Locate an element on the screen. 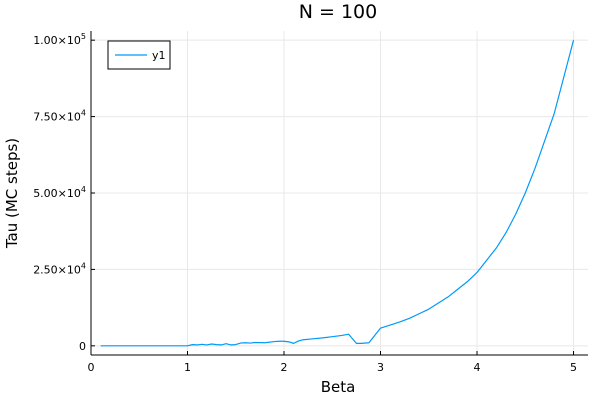 The height and width of the screenshot is (400, 600). x-axis-label: Beta is located at coordinates (338, 387).